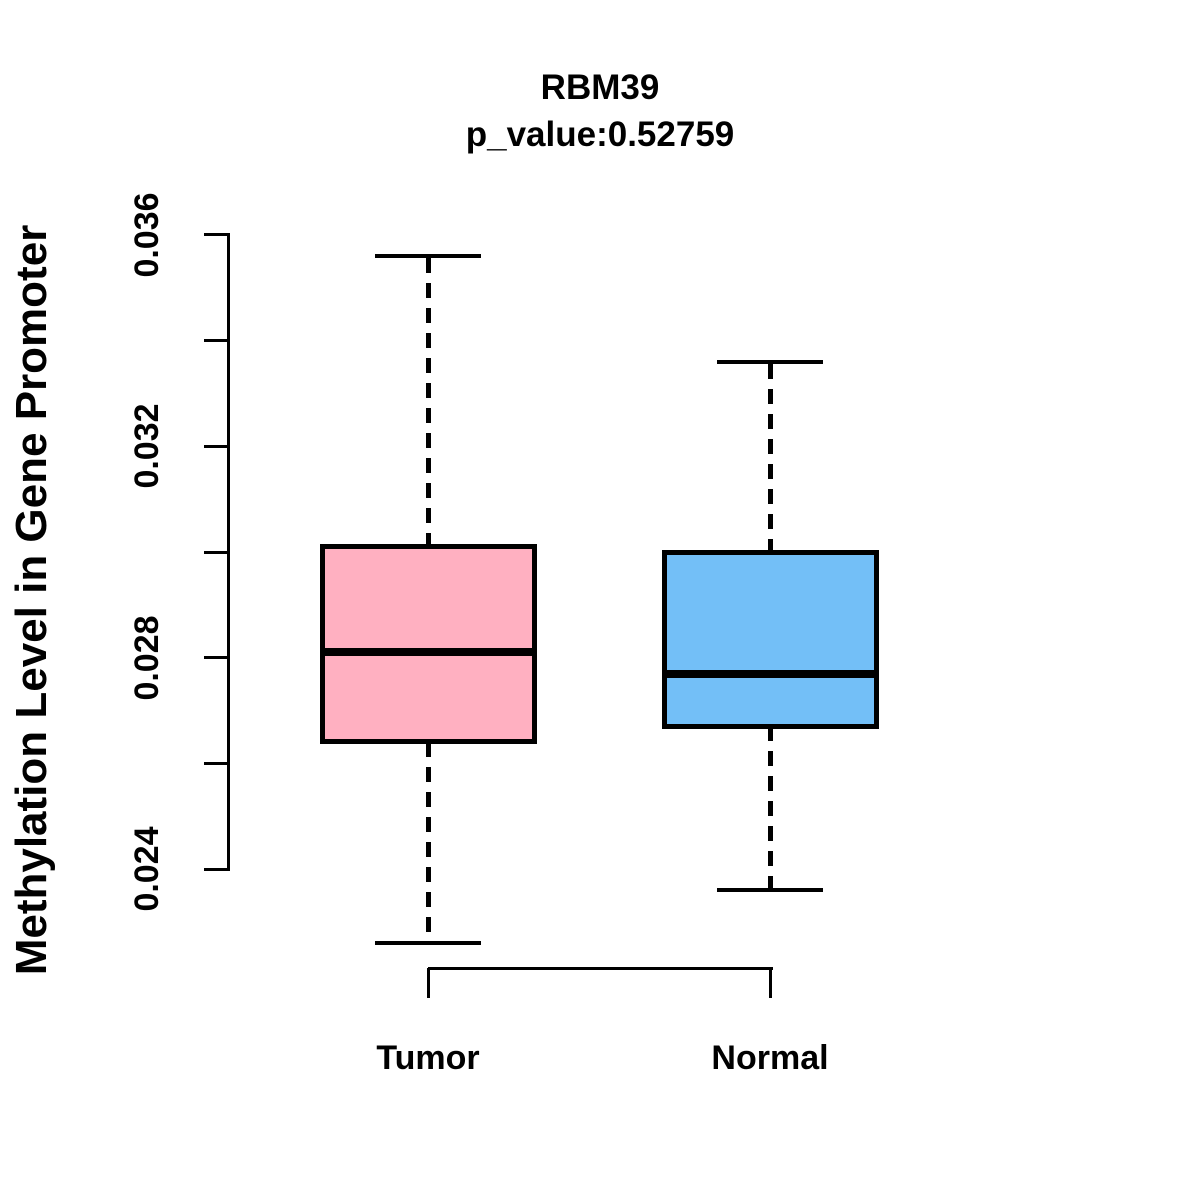 Image resolution: width=1200 pixels, height=1200 pixels. I want to click on y-axis-tick-label: 0.028, so click(147, 658).